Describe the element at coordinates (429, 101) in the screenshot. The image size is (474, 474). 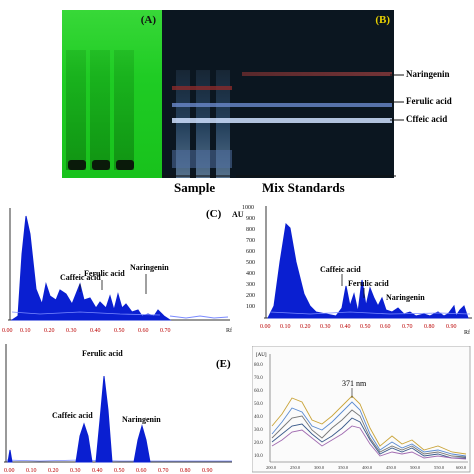
I see `band-label-ferulic: Ferulic acid` at that location.